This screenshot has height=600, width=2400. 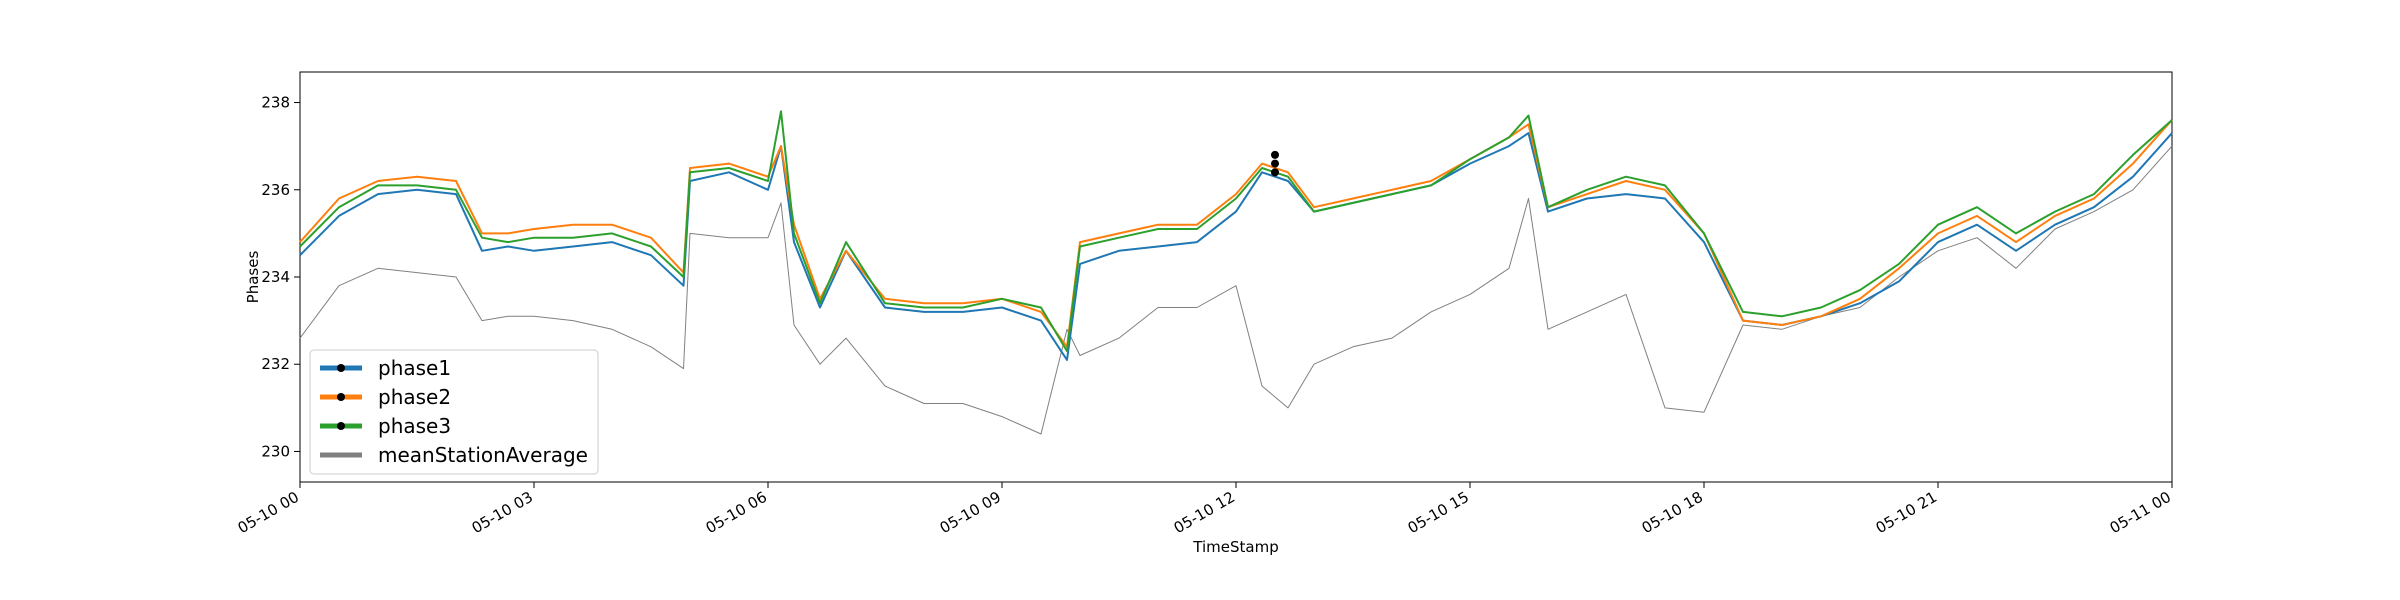 What do you see at coordinates (502, 512) in the screenshot?
I see `x-tick-label: 05-10 03` at bounding box center [502, 512].